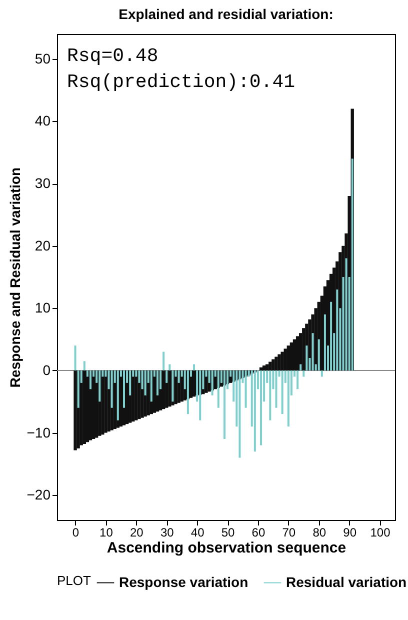  What do you see at coordinates (42, 183) in the screenshot?
I see `y-tick-label: 30` at bounding box center [42, 183].